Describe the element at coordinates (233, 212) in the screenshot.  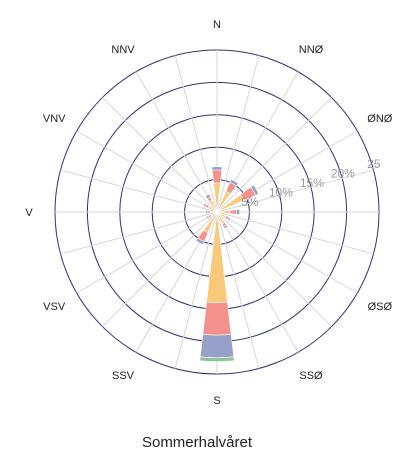
I see `wind-bar-Ø-1` at that location.